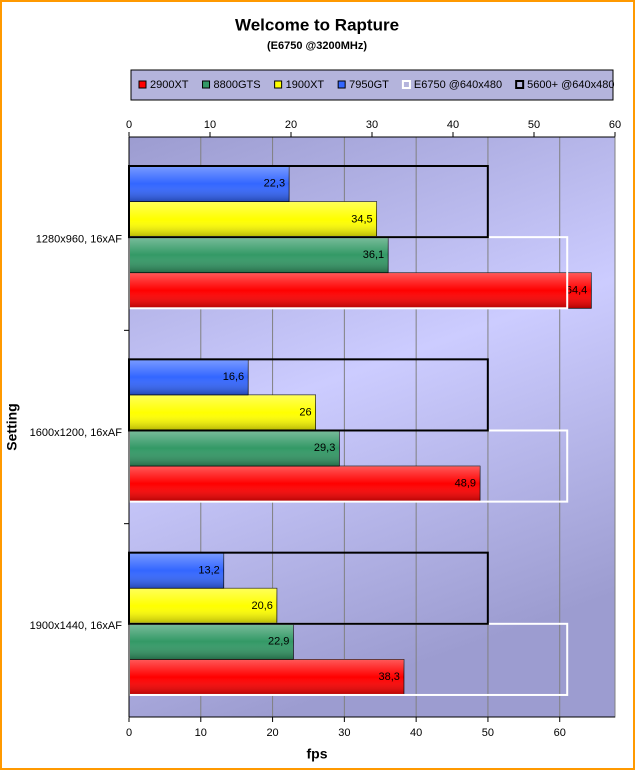  Describe the element at coordinates (272, 733) in the screenshot. I see `x-tick-label: 20` at that location.